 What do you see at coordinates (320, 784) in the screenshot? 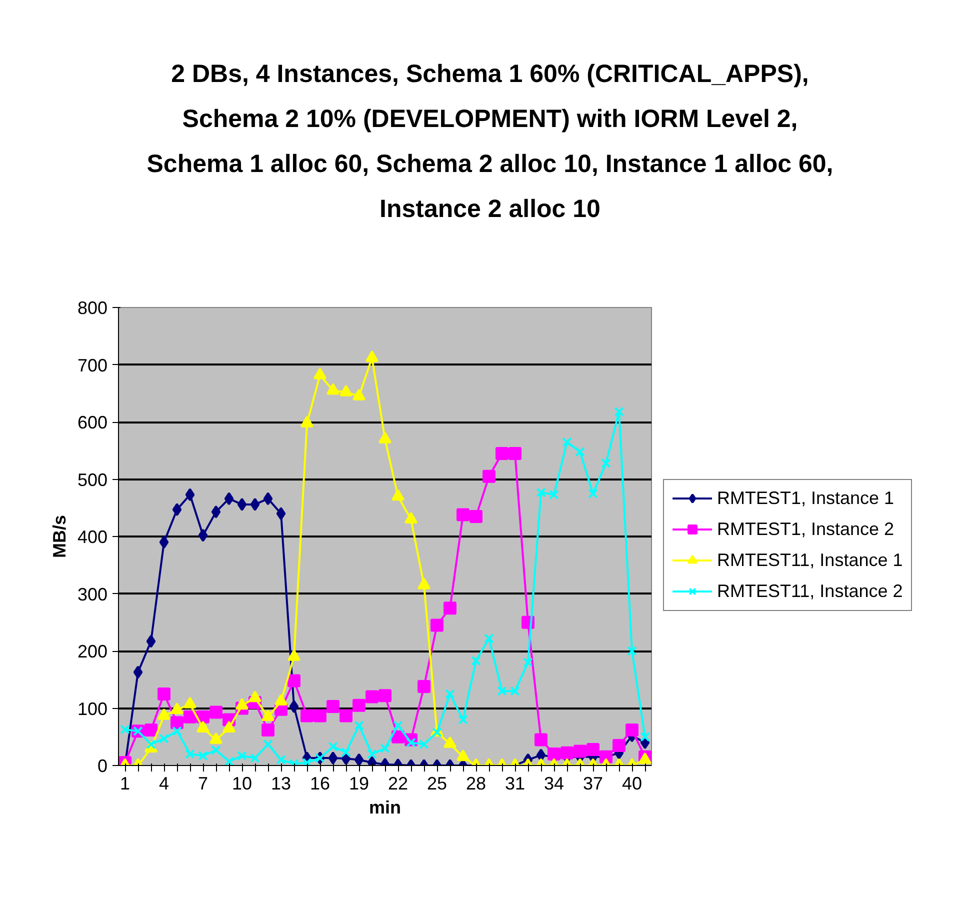
I see `x-tick-label: 16` at bounding box center [320, 784].